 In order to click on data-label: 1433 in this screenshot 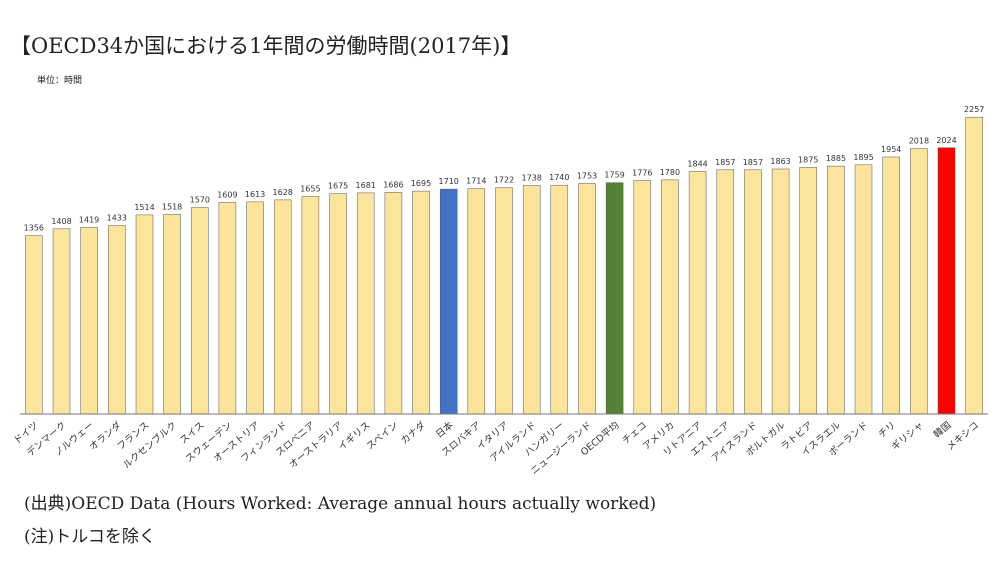, I will do `click(117, 218)`.